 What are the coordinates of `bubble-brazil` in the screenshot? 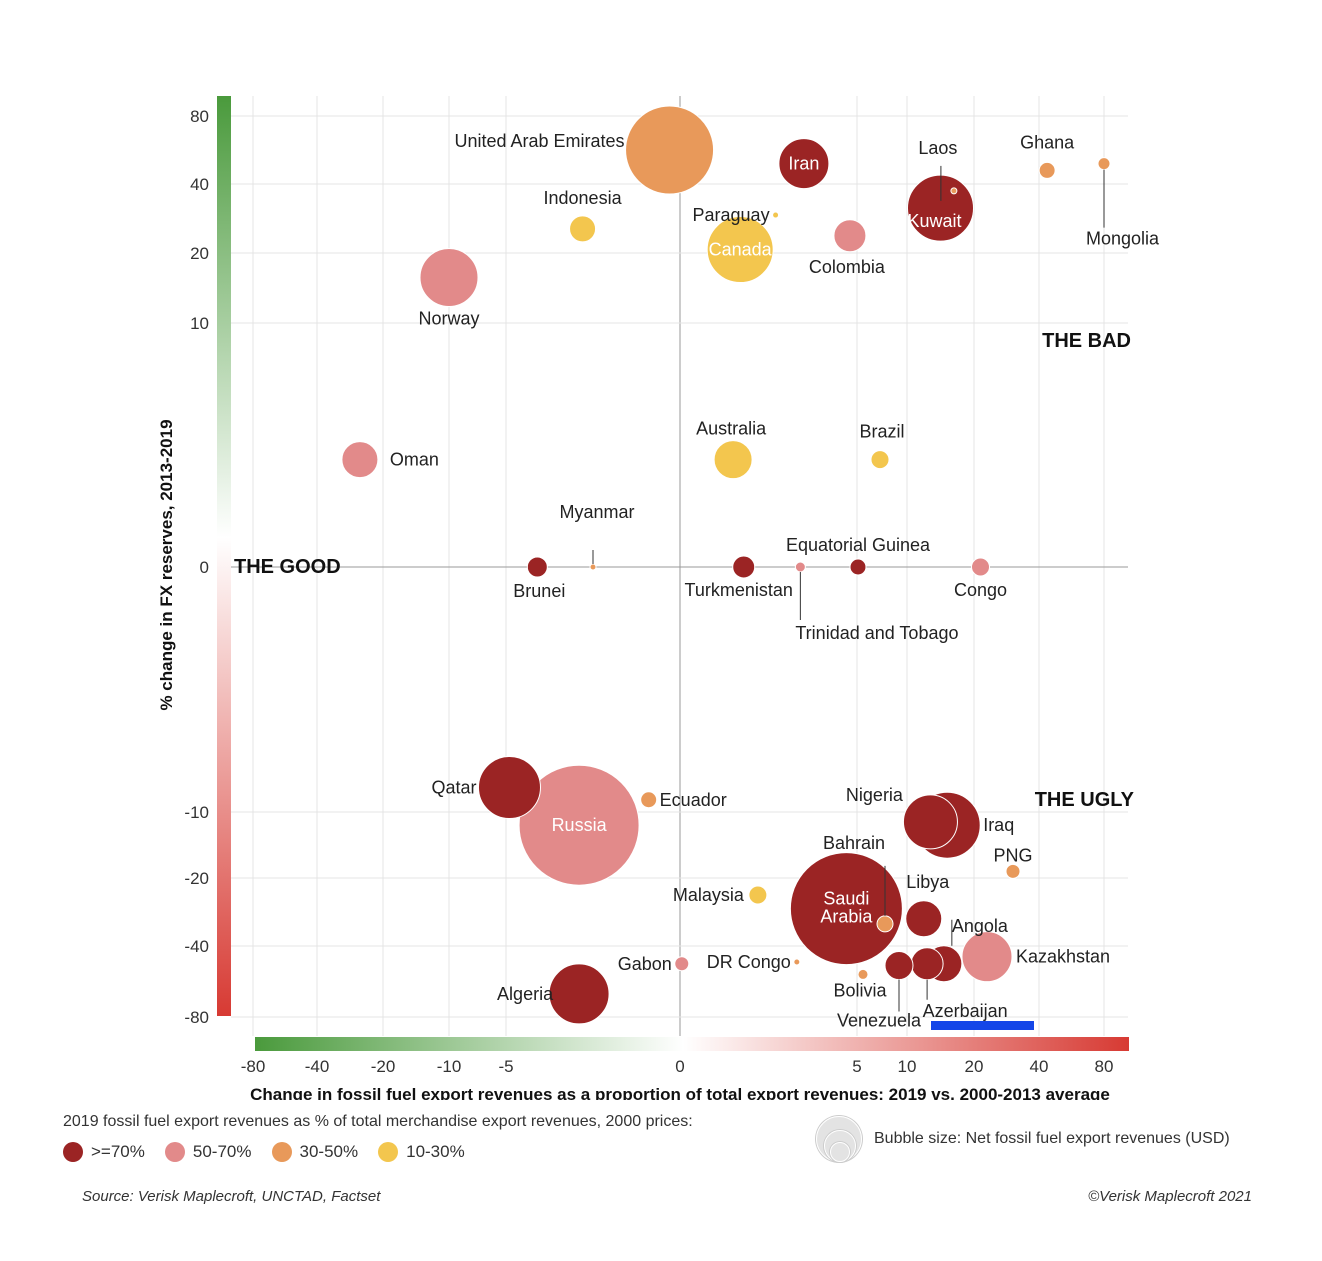 It's located at (880, 460).